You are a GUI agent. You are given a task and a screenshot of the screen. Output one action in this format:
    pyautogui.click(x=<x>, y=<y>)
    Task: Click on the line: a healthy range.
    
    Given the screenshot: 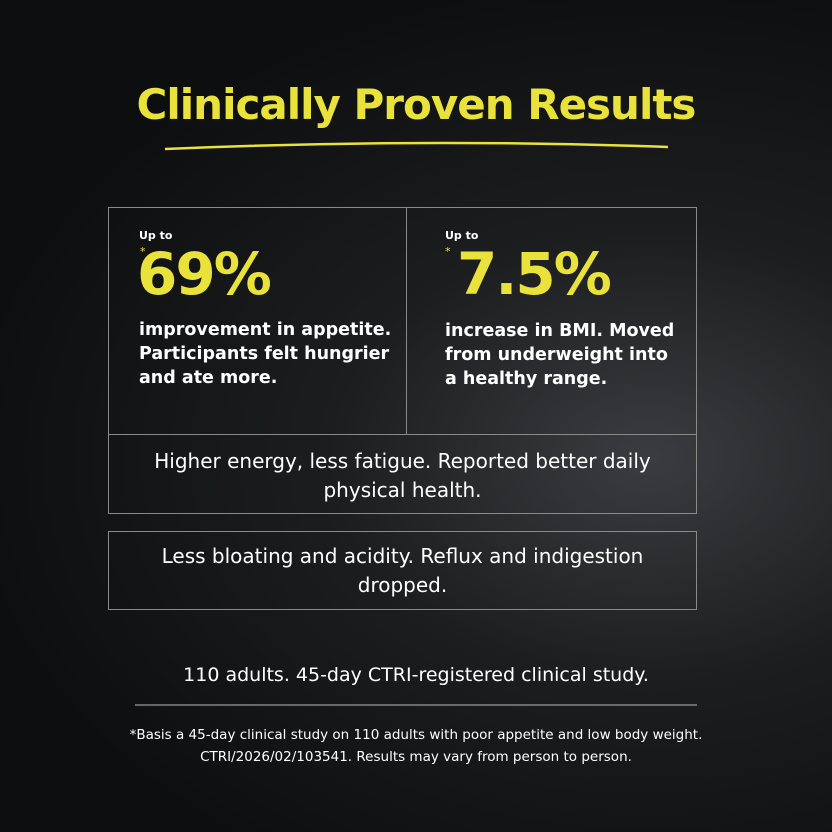 What is the action you would take?
    pyautogui.click(x=526, y=379)
    